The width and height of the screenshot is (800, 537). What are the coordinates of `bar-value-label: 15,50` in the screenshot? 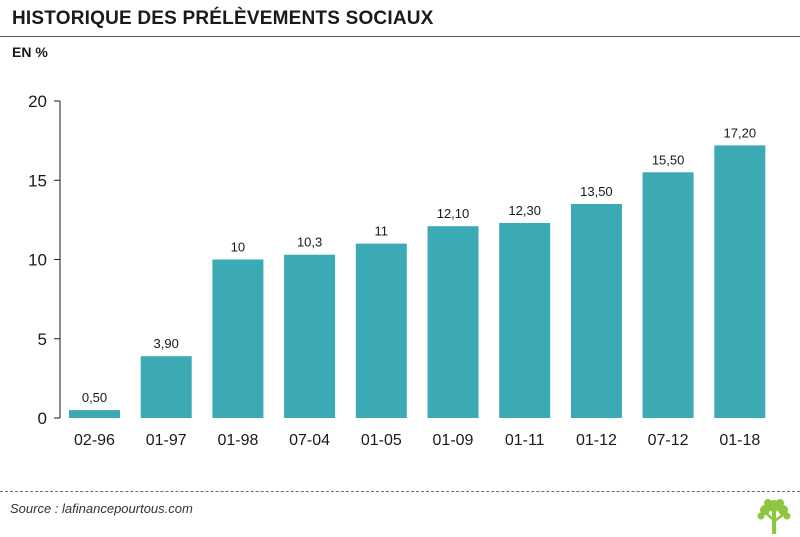 It's located at (668, 159).